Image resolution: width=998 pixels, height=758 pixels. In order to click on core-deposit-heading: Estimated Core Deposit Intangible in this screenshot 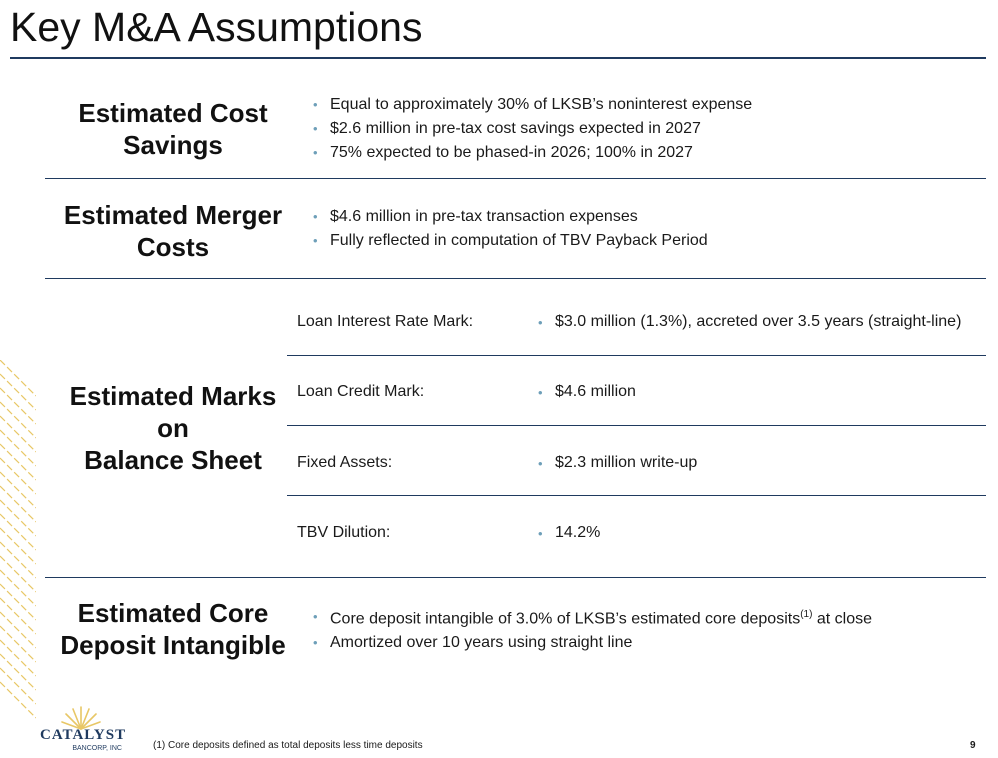, I will do `click(173, 629)`.